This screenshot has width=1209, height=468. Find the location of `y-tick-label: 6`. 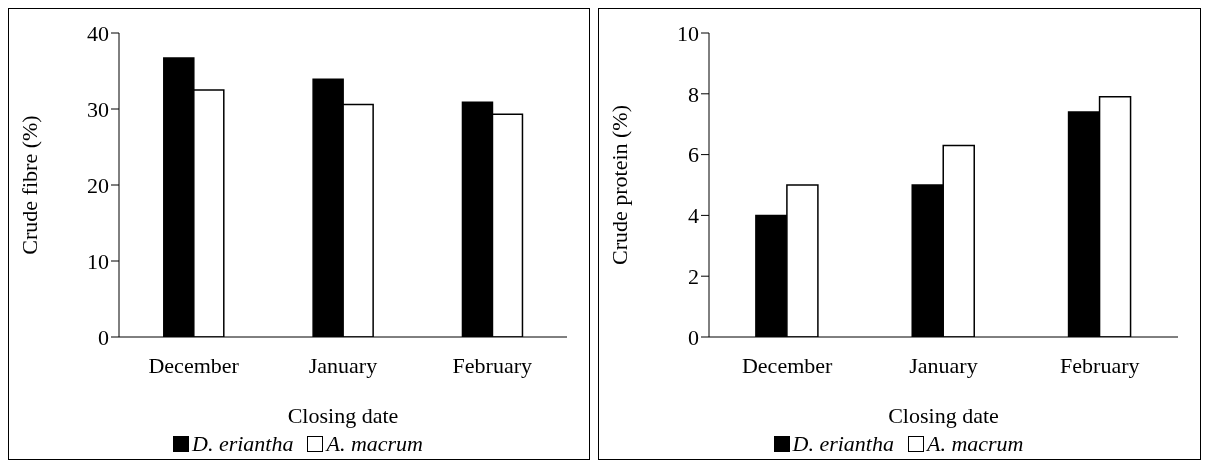

y-tick-label: 6 is located at coordinates (693, 155).